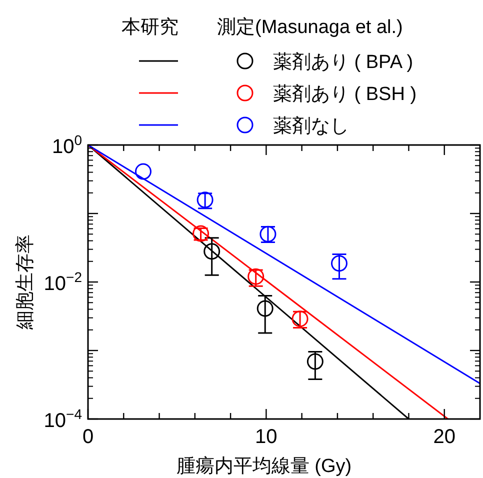  What do you see at coordinates (63, 419) in the screenshot?
I see `y-tick-label: 10$^{−4}$` at bounding box center [63, 419].